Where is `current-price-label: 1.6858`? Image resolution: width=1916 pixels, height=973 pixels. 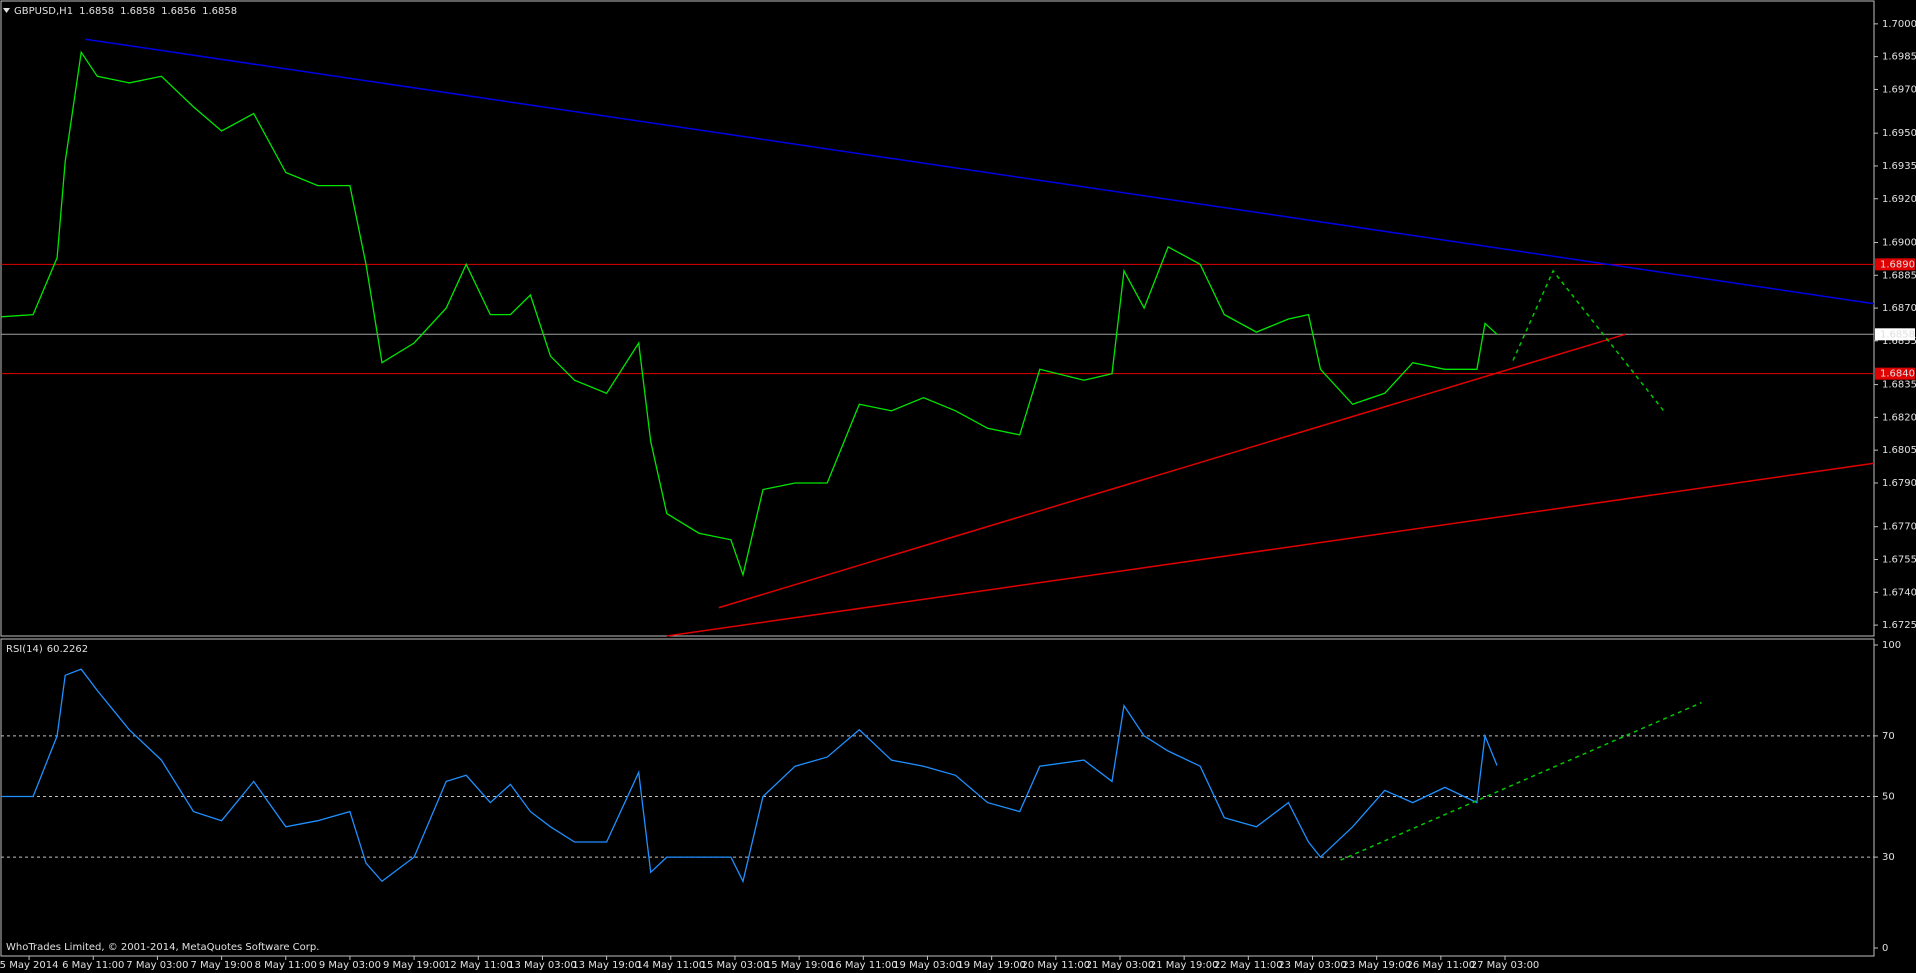
current-price-label: 1.6858 is located at coordinates (1897, 334).